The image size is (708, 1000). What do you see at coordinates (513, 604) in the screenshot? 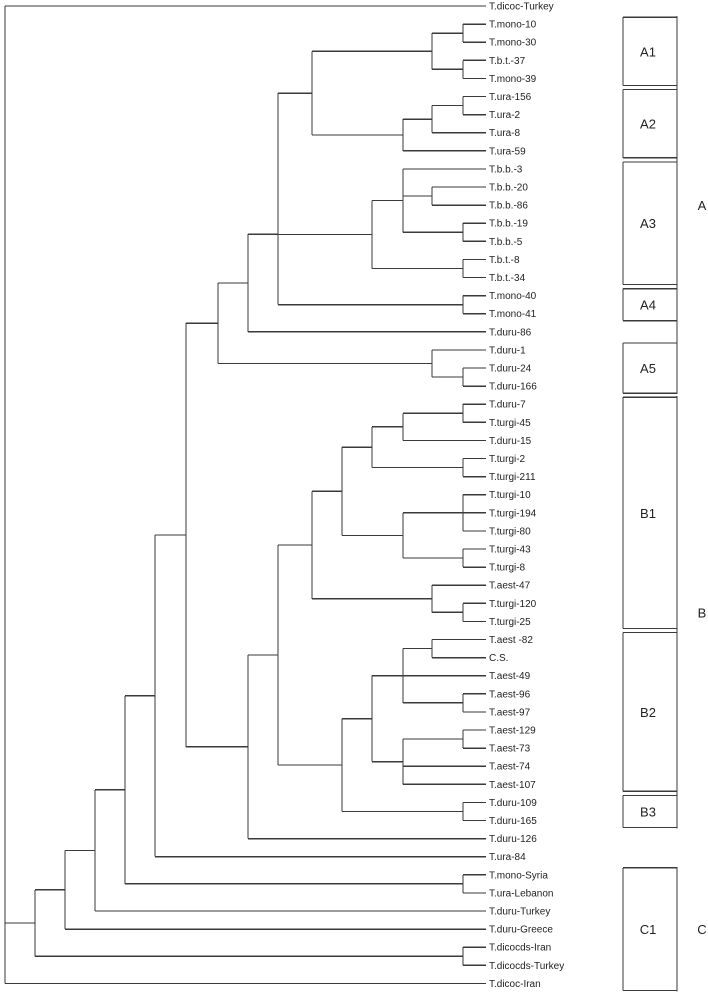
I see `leaf-label: T.turgi-120` at bounding box center [513, 604].